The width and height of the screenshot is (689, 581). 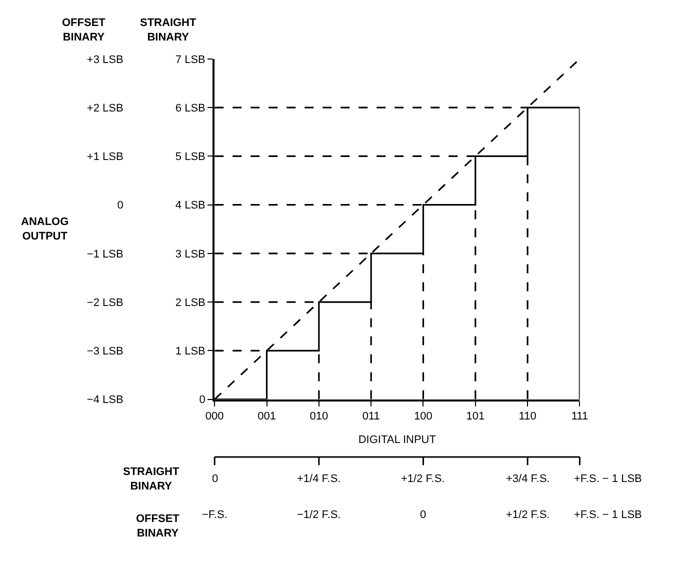 I want to click on y2-tick-label: +3 LSB, so click(x=105, y=60).